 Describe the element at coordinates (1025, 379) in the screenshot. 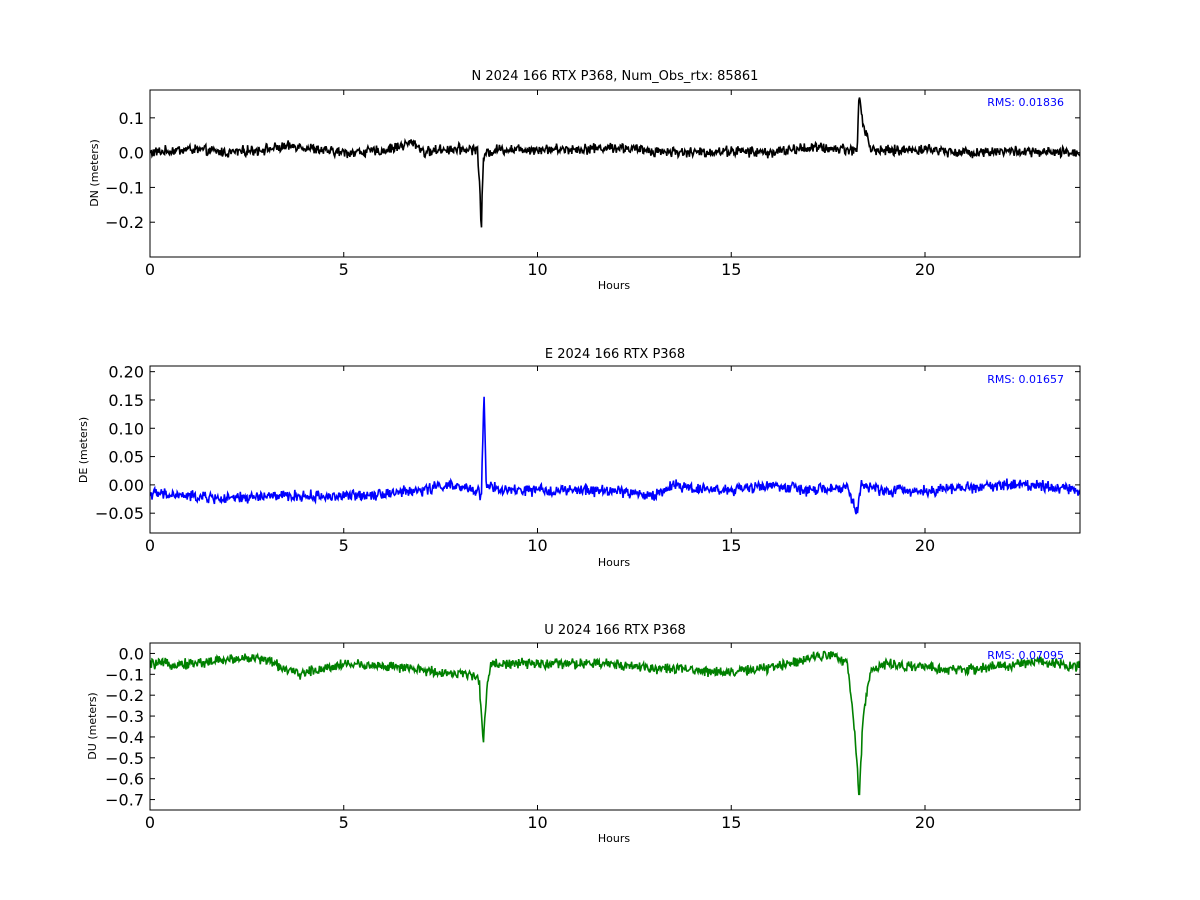

I see `rms-label: RMS: 0.01657` at that location.